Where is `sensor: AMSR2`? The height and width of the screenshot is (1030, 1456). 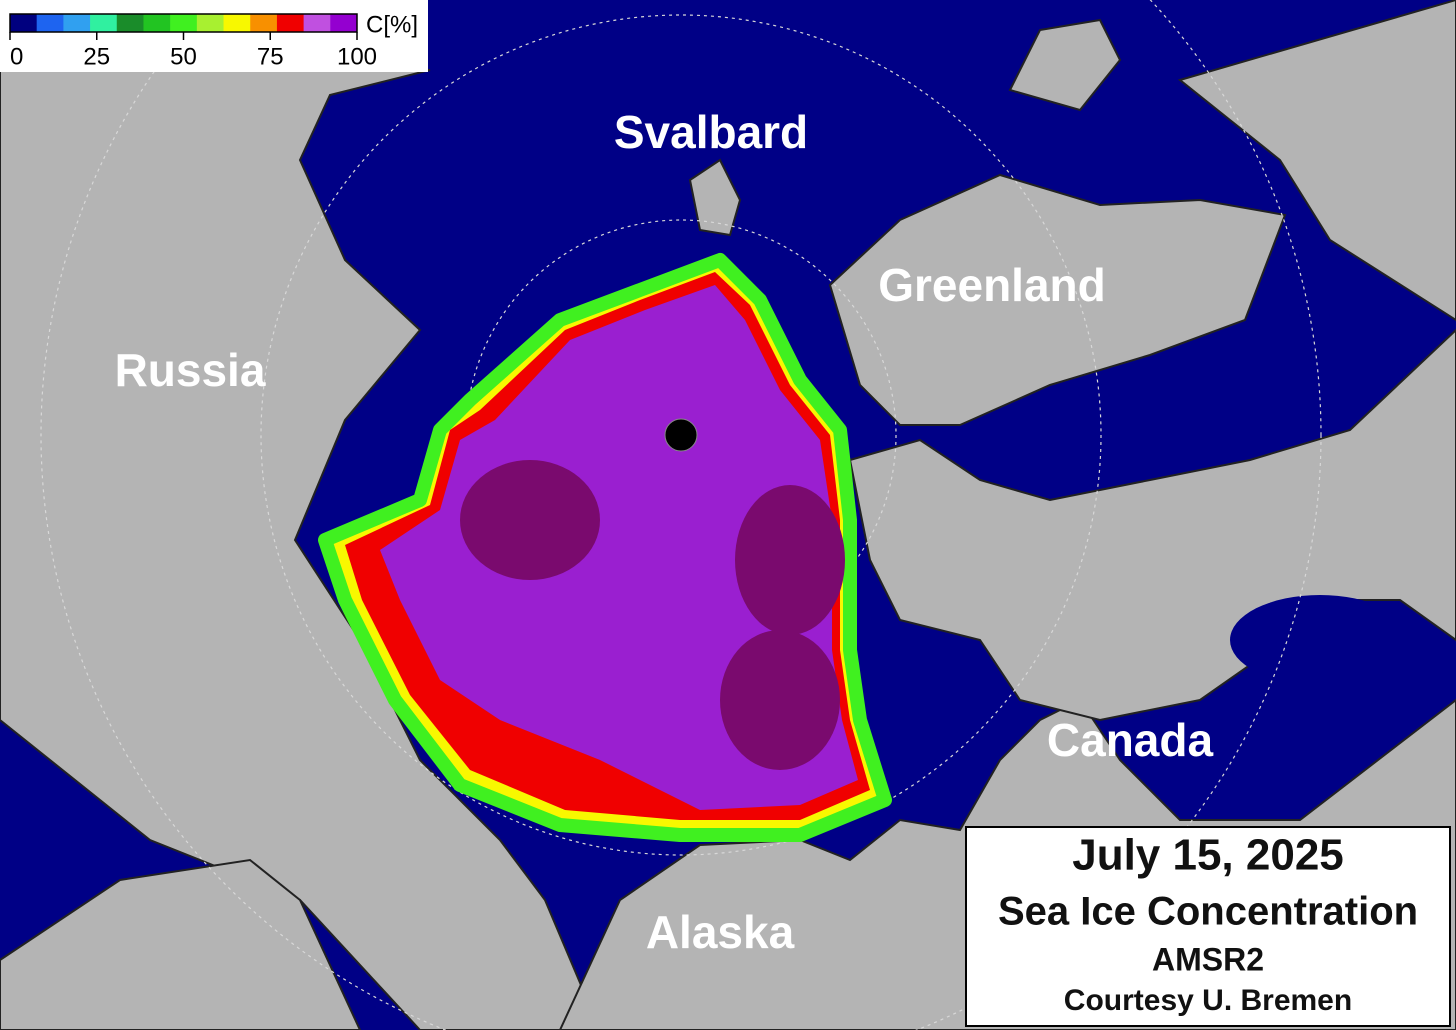 sensor: AMSR2 is located at coordinates (1208, 959).